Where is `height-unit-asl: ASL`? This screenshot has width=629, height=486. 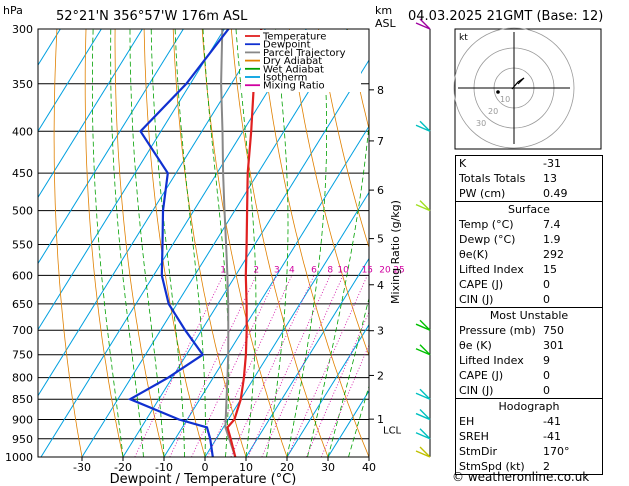
height-unit-asl: ASL is located at coordinates (386, 23).